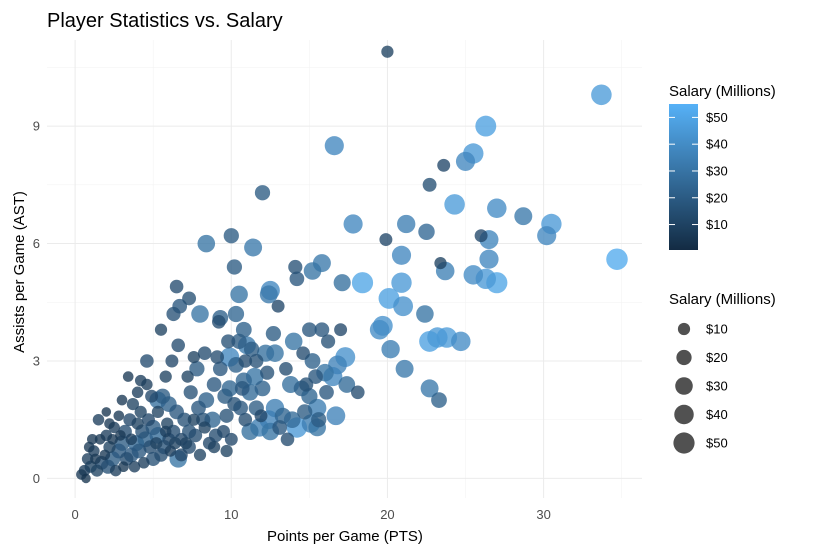 The width and height of the screenshot is (816, 555). Describe the element at coordinates (36, 243) in the screenshot. I see `y-tick-label: 6` at that location.